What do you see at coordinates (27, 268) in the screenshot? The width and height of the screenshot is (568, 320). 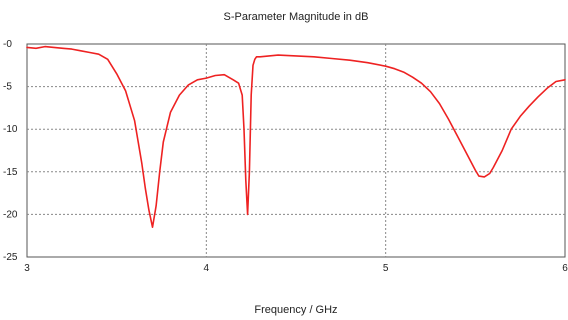 I see `x-tick-label-0: 3` at bounding box center [27, 268].